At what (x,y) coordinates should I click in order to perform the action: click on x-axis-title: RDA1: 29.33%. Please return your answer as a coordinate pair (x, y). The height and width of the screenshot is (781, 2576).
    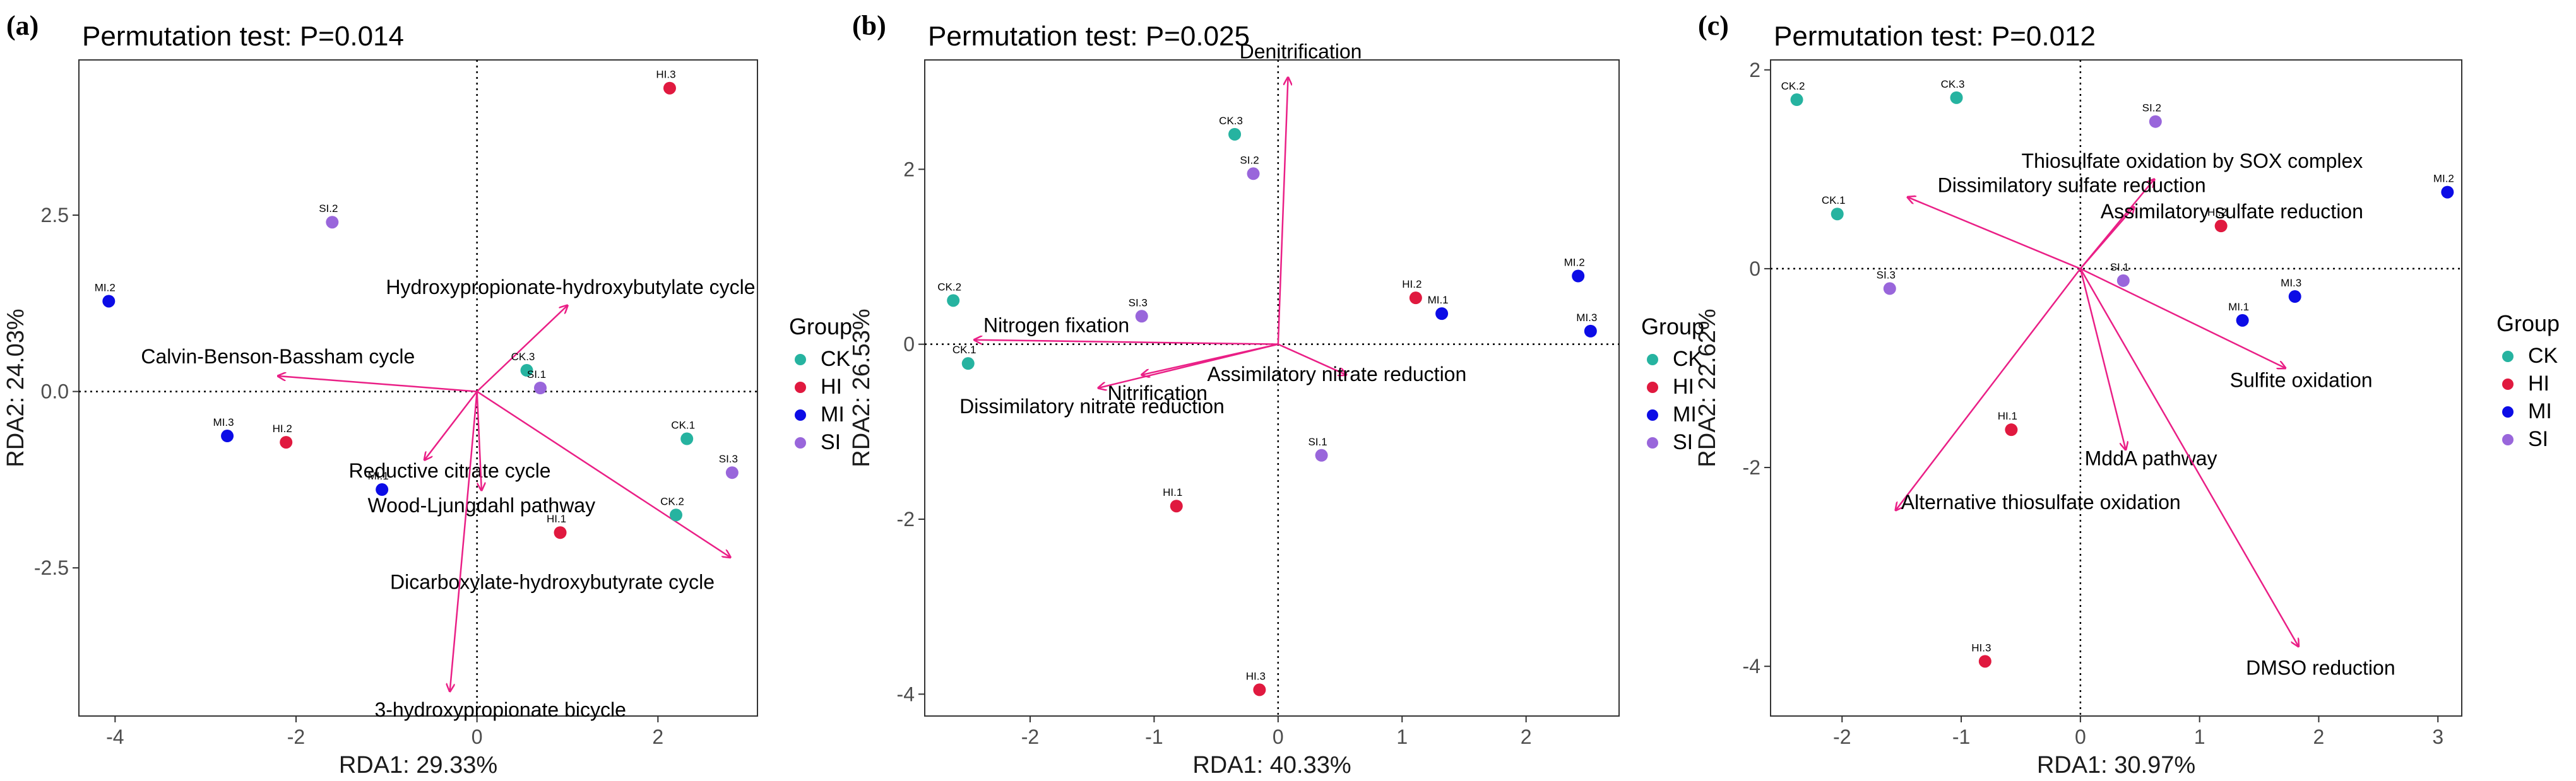
    Looking at the image, I should click on (418, 765).